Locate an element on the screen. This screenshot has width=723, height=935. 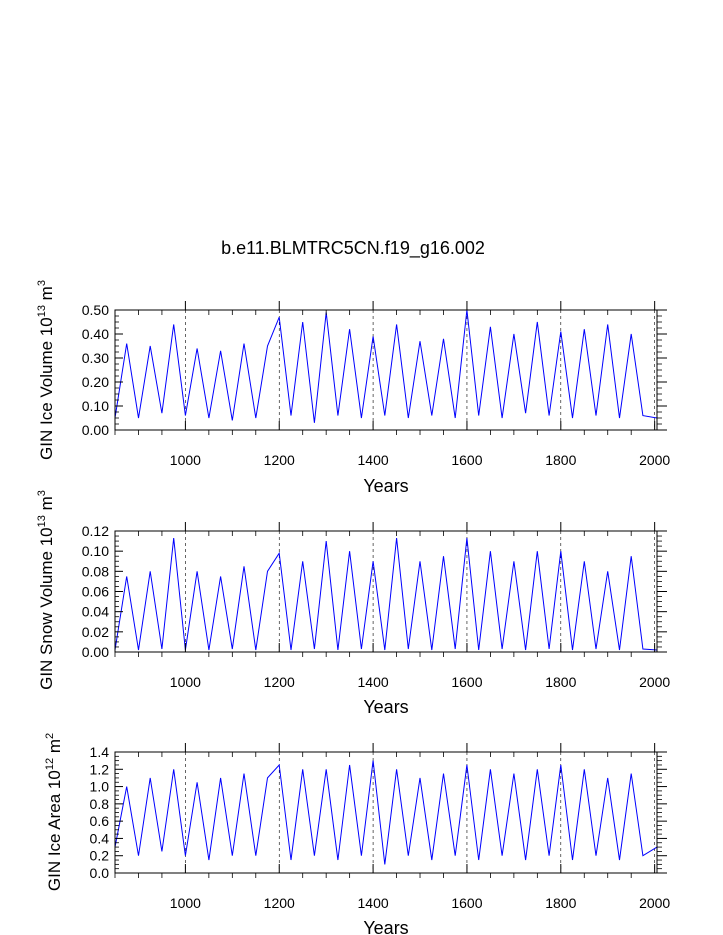
y-ticks: 0.00.2 0.40.60.81.0 1.21.4 is located at coordinates (378, 812).